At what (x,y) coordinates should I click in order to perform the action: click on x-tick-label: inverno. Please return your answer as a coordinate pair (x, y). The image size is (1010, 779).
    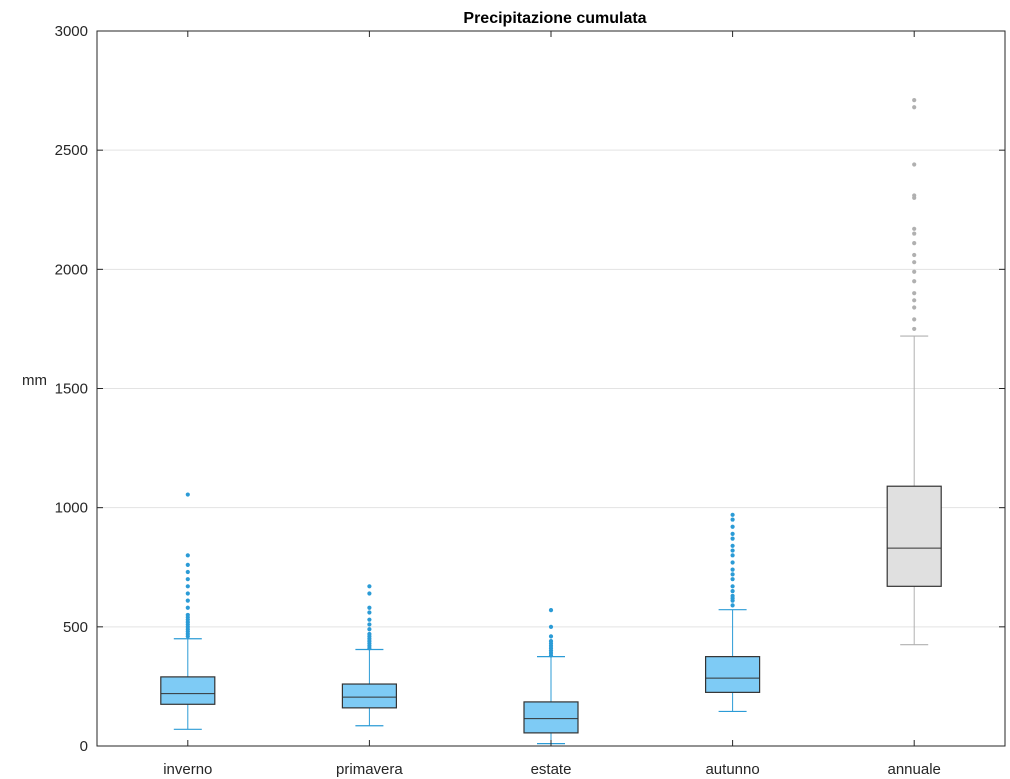
    Looking at the image, I should click on (187, 769).